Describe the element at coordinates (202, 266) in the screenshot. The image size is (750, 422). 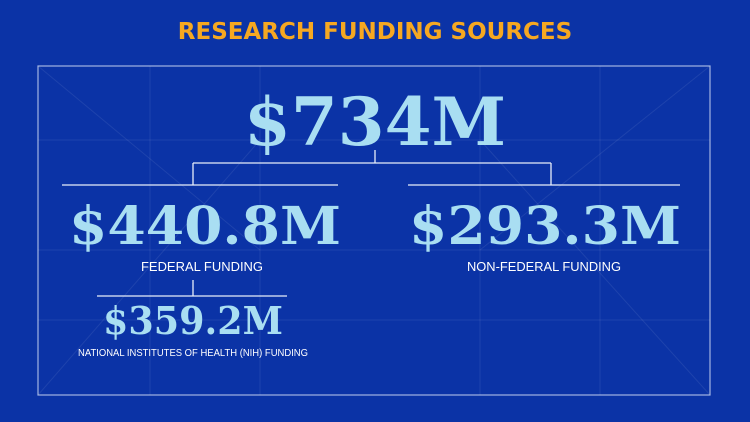
I see `branch-label: FEDERAL FUNDING` at that location.